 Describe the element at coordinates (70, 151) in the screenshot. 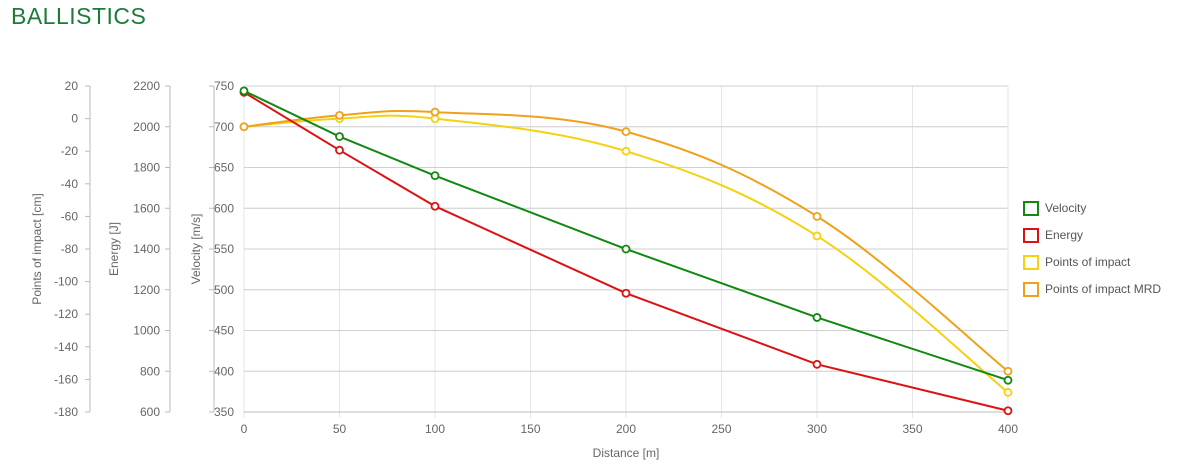

I see `poi-tick-label: -20` at that location.